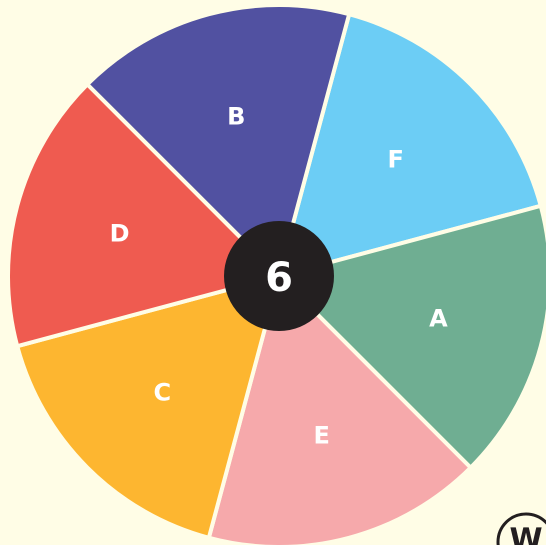 The height and width of the screenshot is (545, 546). I want to click on segment-label: C, so click(163, 393).